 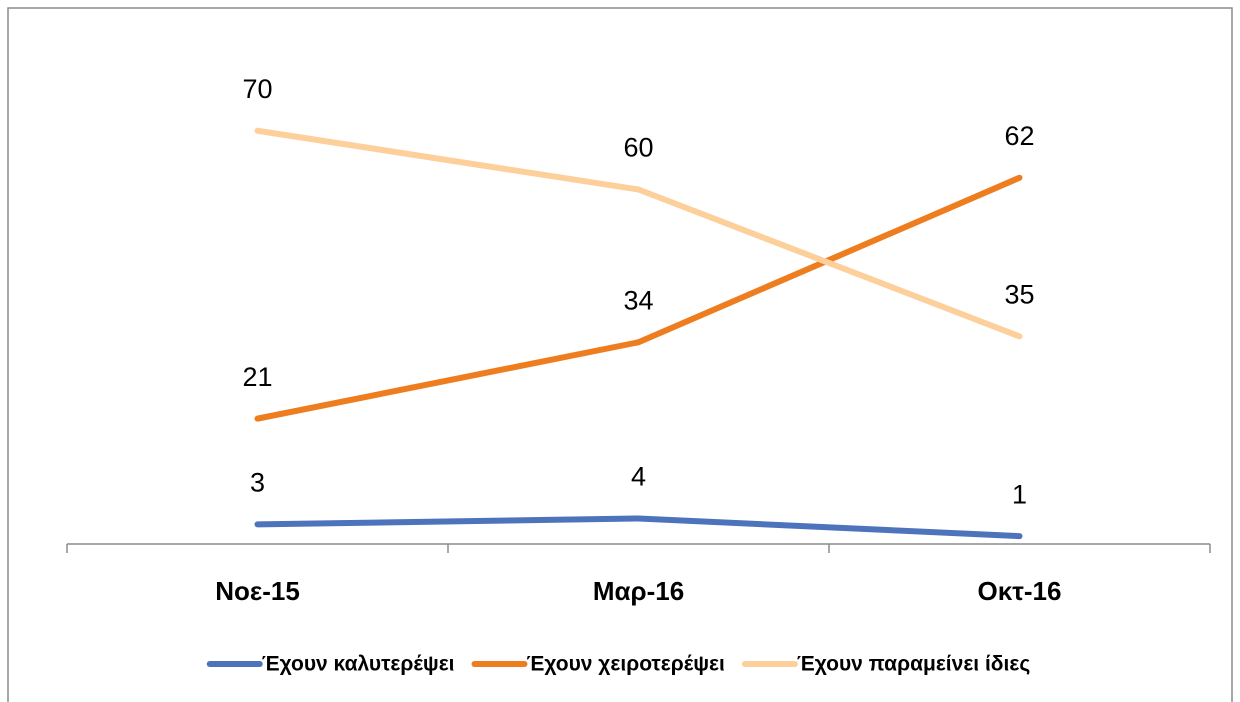 What do you see at coordinates (1019, 295) in the screenshot?
I see `data-label: 35` at bounding box center [1019, 295].